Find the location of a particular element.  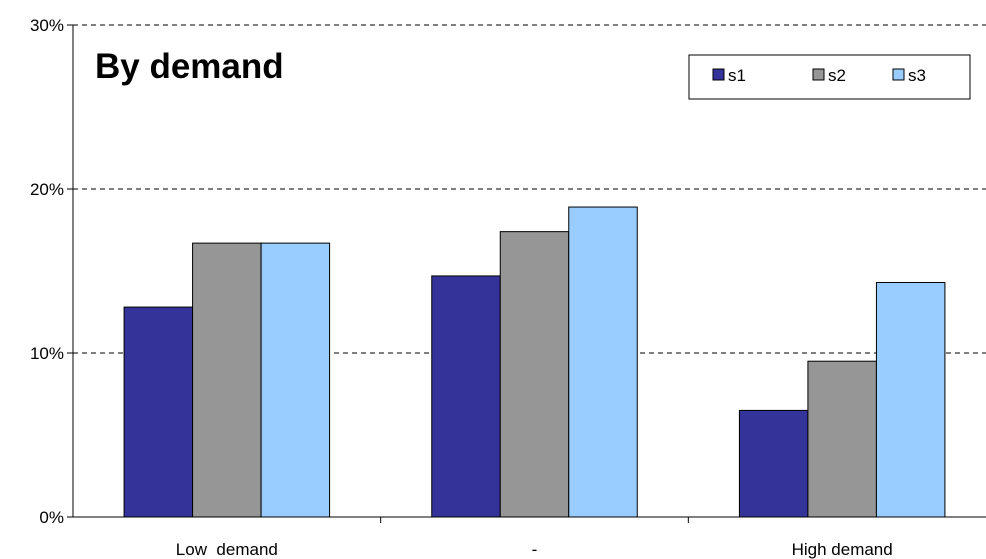

legend-label-s1: s1 is located at coordinates (737, 75).